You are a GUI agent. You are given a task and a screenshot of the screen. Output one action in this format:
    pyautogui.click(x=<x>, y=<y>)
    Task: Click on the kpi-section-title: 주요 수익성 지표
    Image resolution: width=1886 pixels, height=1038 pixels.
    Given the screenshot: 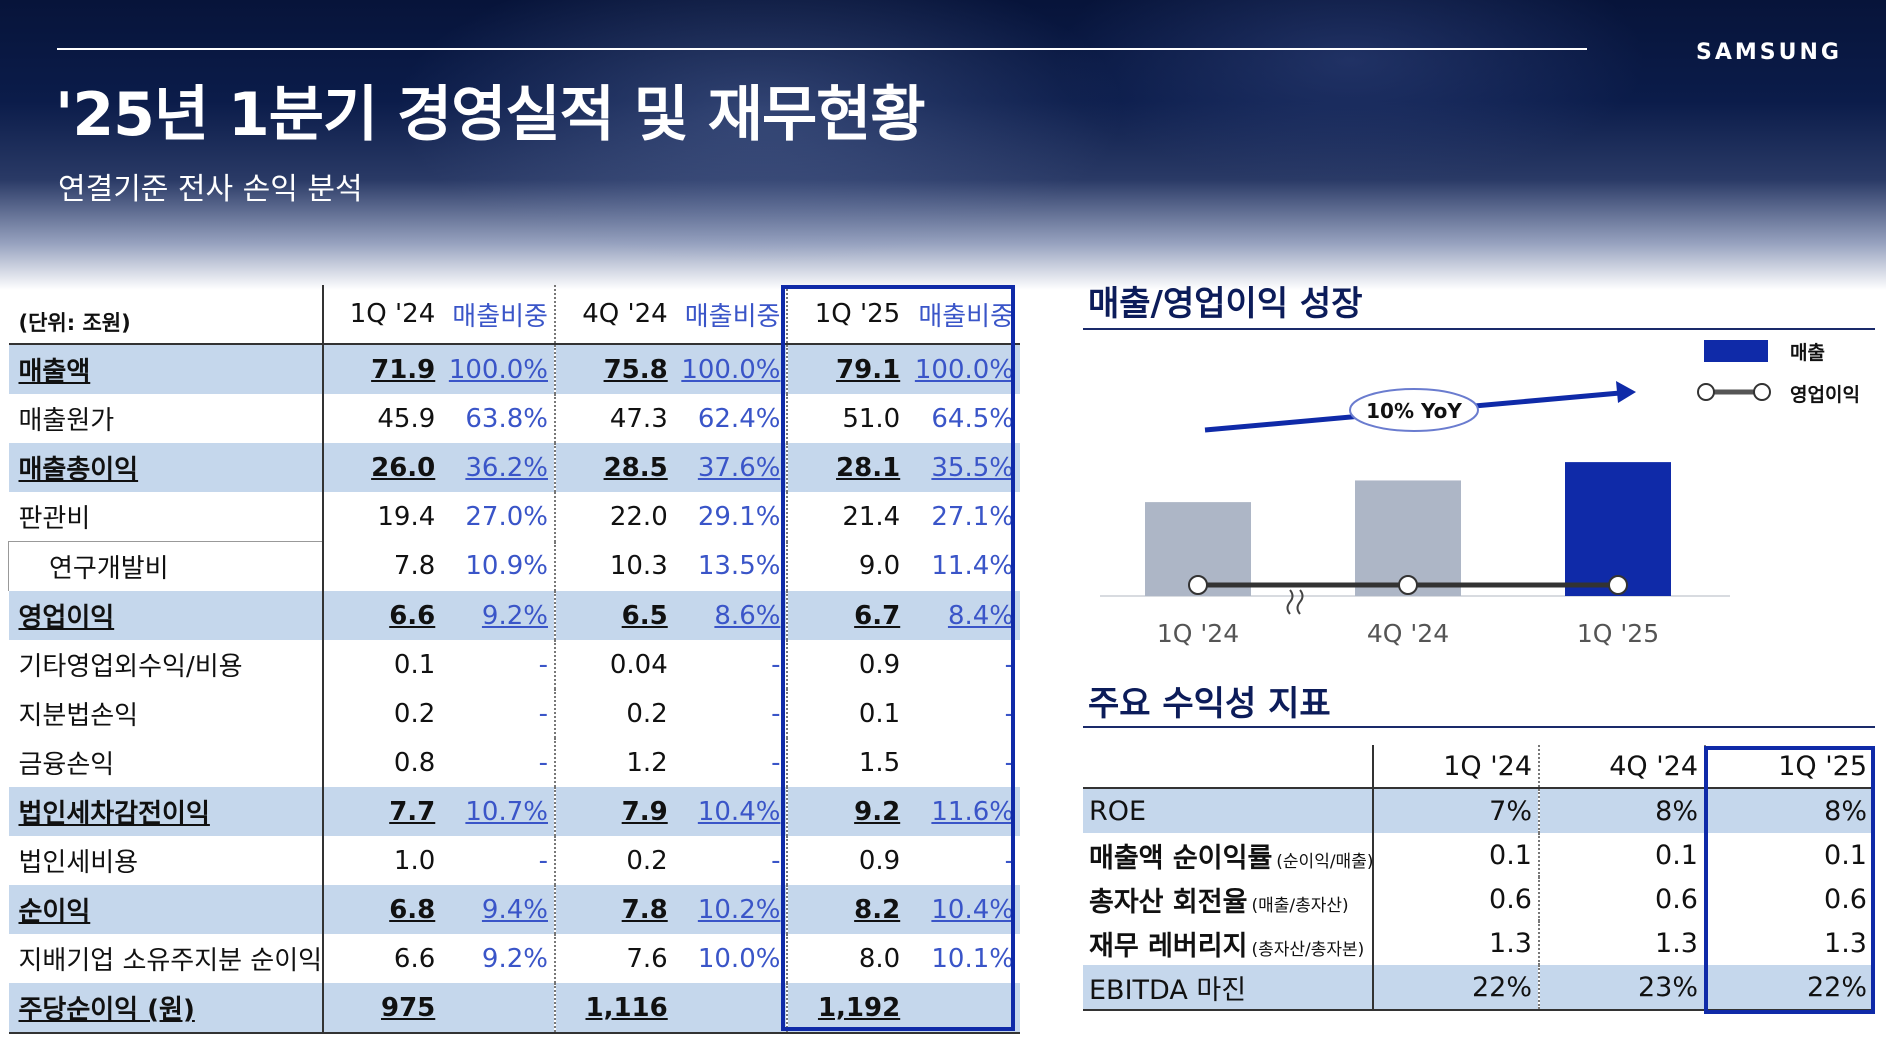 What is the action you would take?
    pyautogui.click(x=1209, y=704)
    